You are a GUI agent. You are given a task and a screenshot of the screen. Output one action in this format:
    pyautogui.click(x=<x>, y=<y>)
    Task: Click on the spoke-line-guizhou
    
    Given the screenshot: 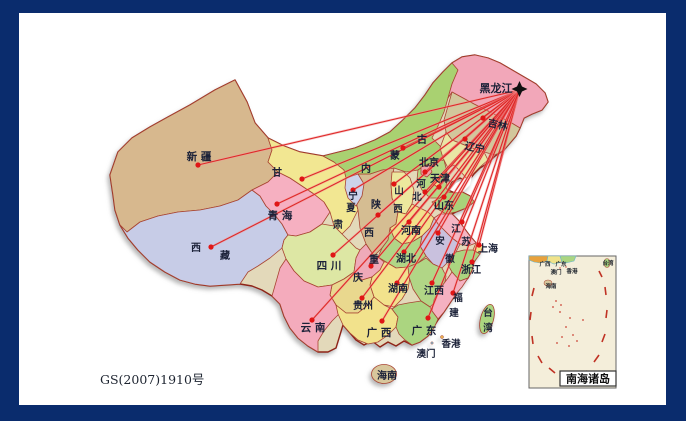 What is the action you would take?
    pyautogui.click(x=440, y=194)
    